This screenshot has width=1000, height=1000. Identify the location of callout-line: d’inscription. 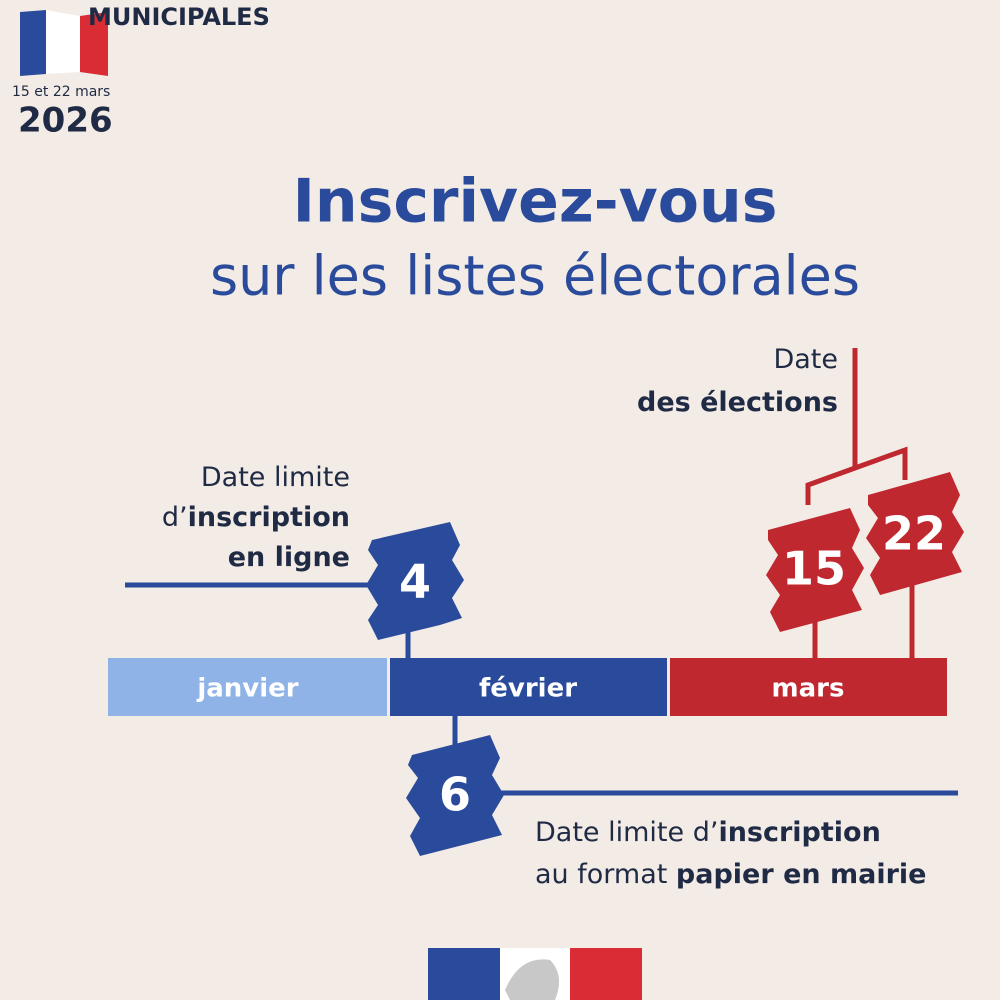
(256, 517).